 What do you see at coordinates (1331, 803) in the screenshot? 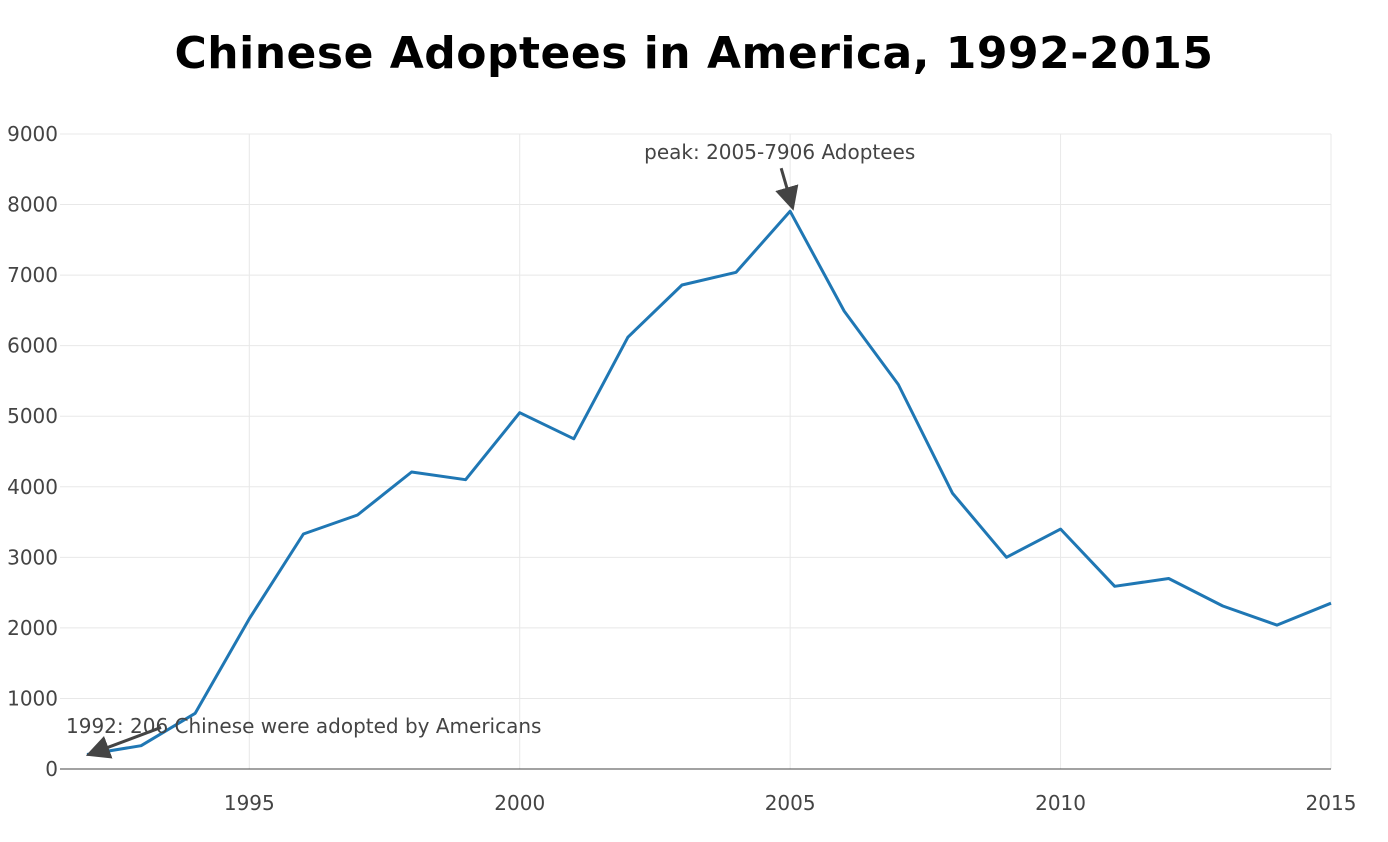
I see `x-tick-label: 2015` at bounding box center [1331, 803].